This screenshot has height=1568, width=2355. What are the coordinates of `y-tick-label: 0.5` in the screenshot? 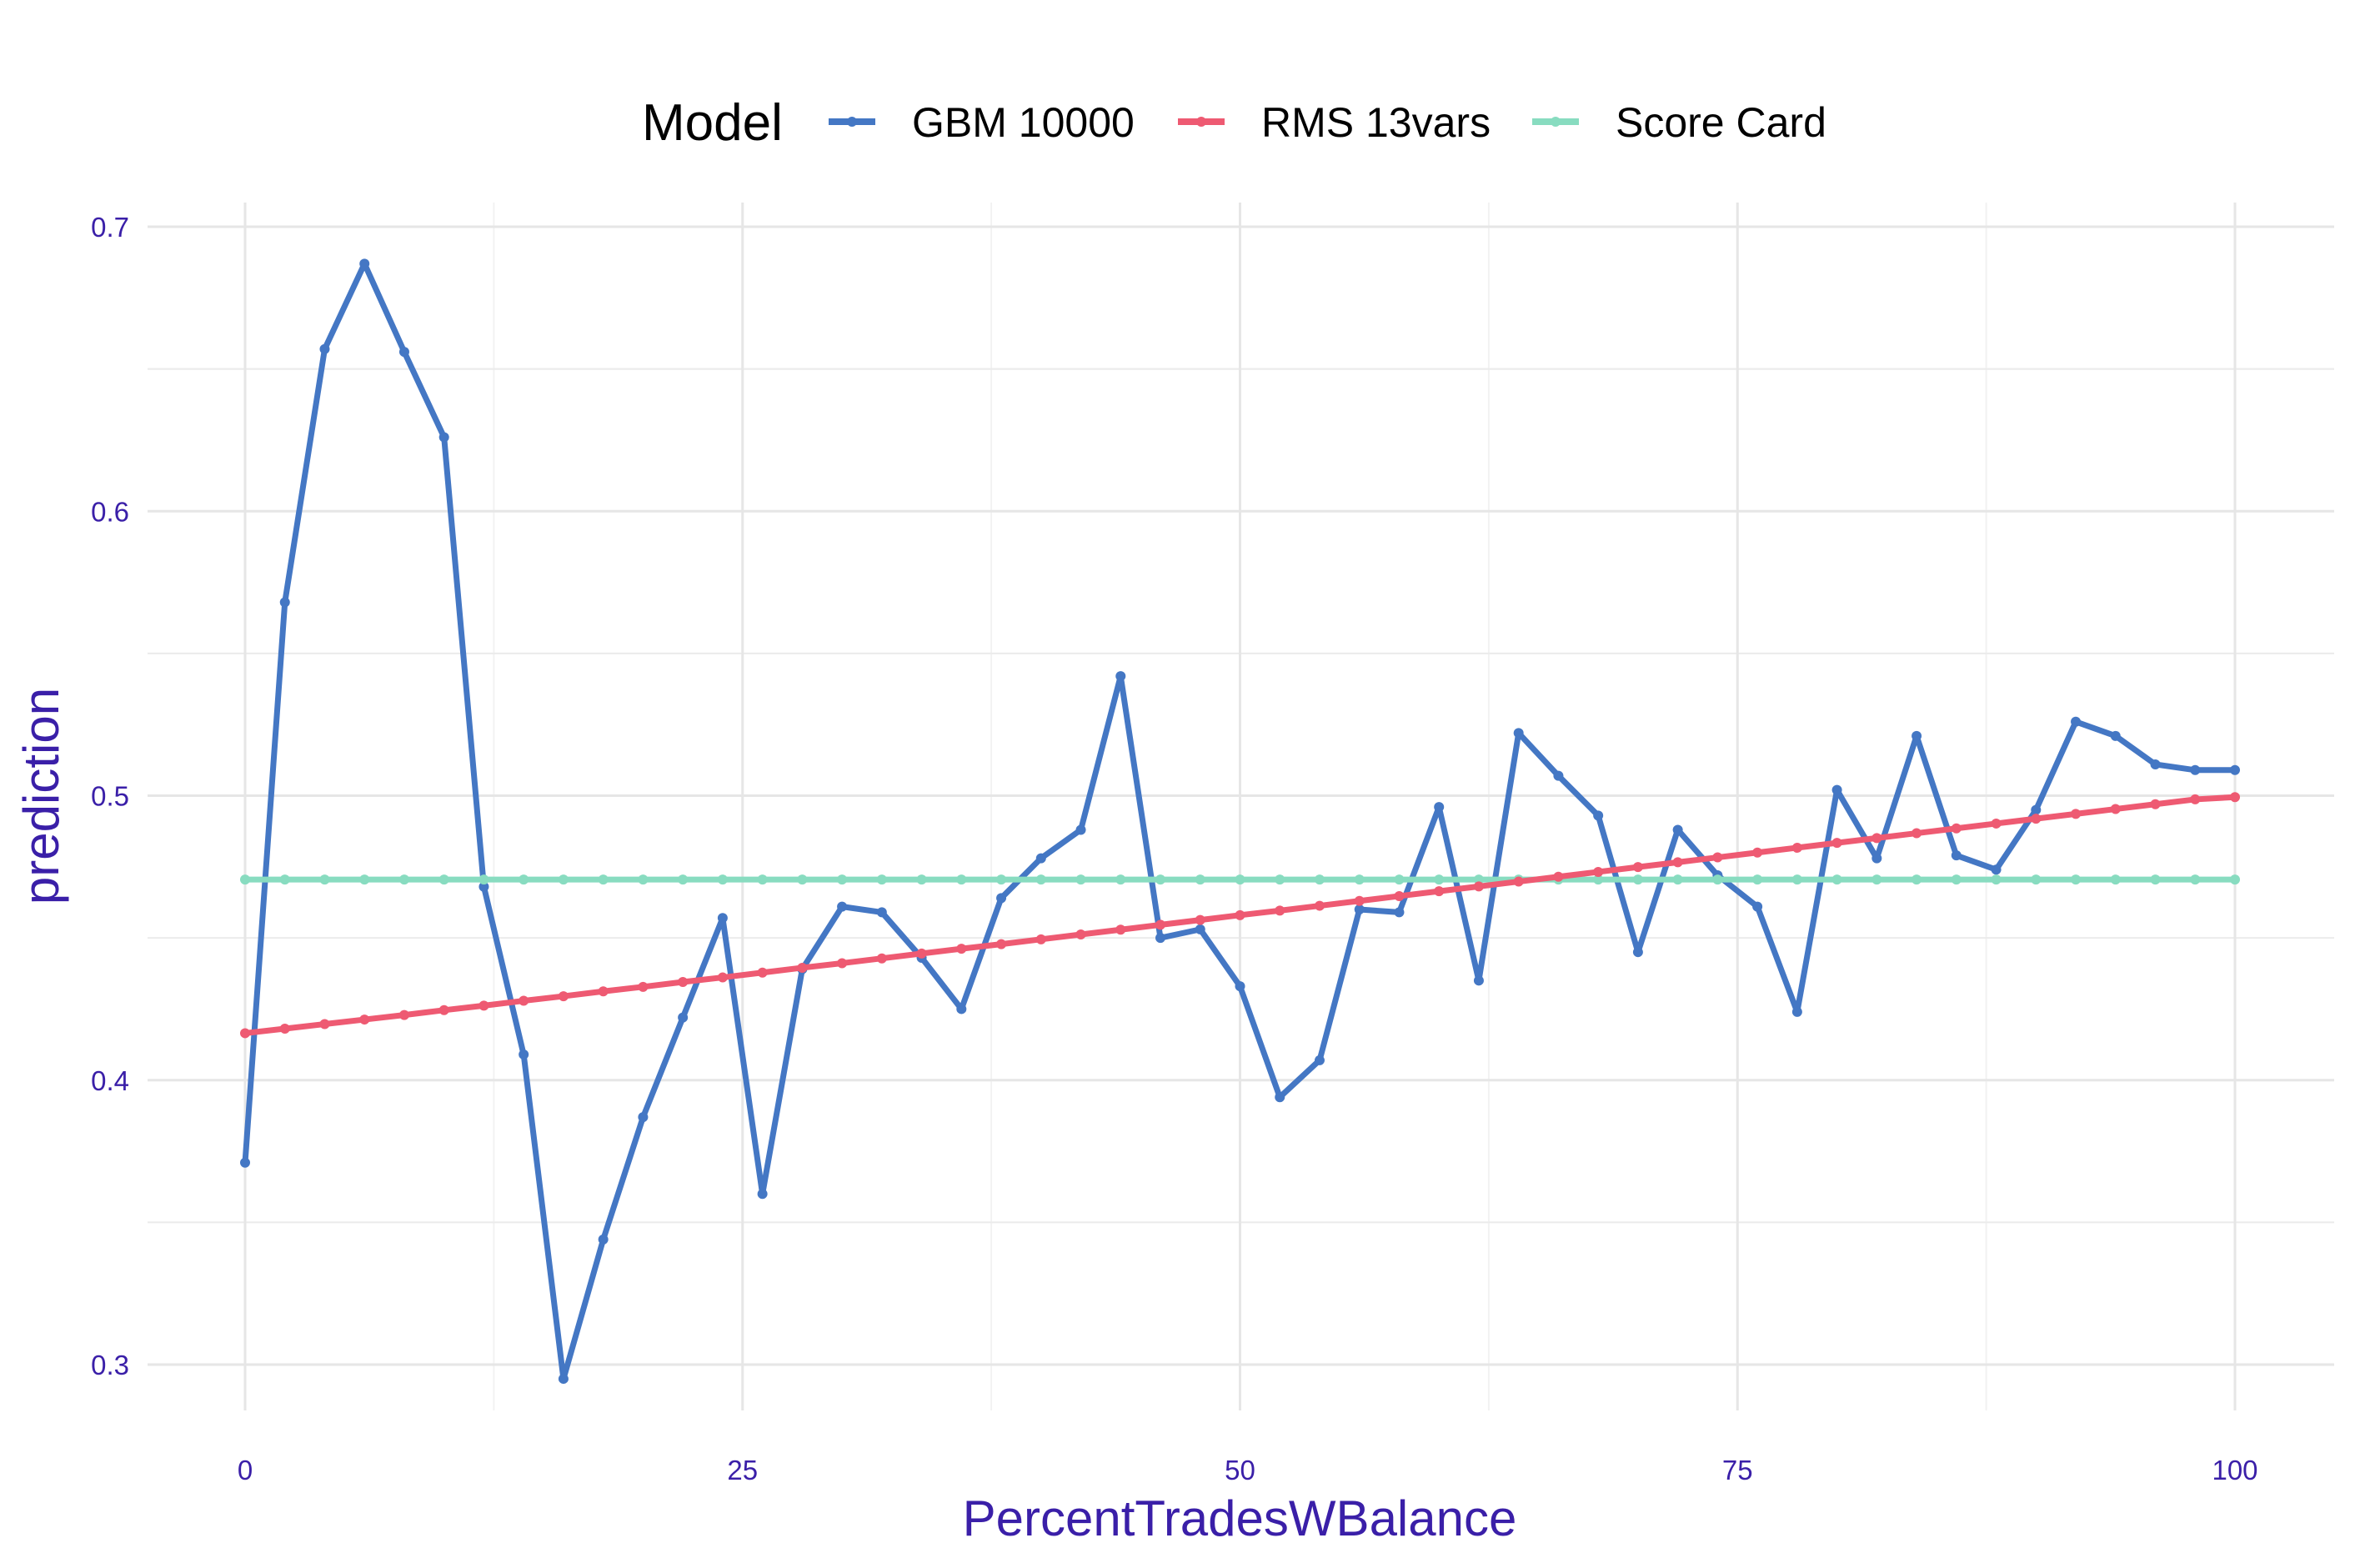 It's located at (110, 796).